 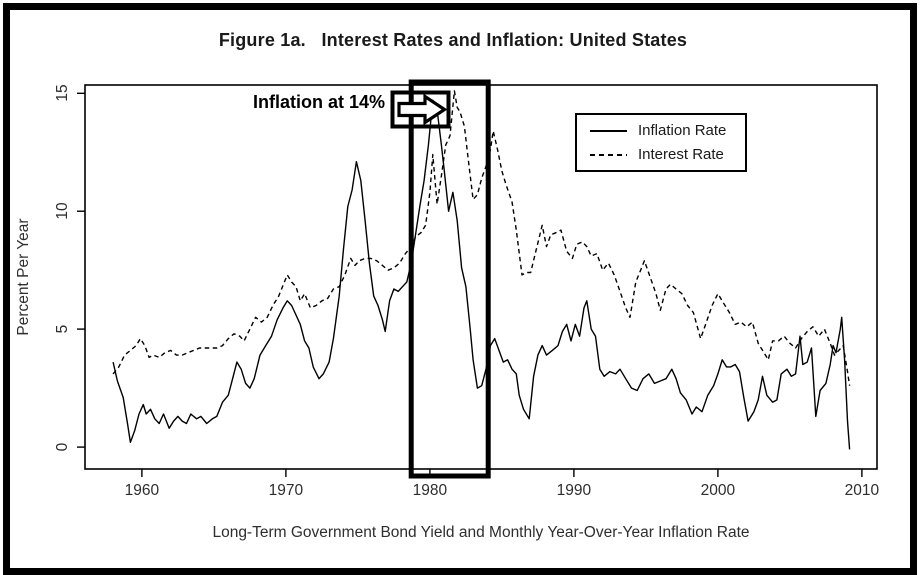 What do you see at coordinates (62, 447) in the screenshot?
I see `y-tick-label: 0` at bounding box center [62, 447].